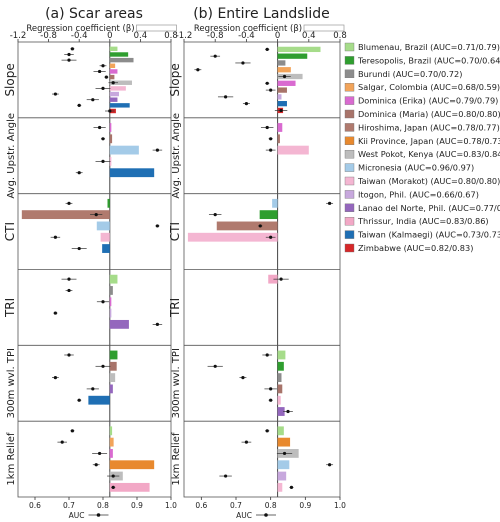 Image resolution: width=500 pixels, height=522 pixels. I want to click on row-label: 1km Relief, so click(11, 458).